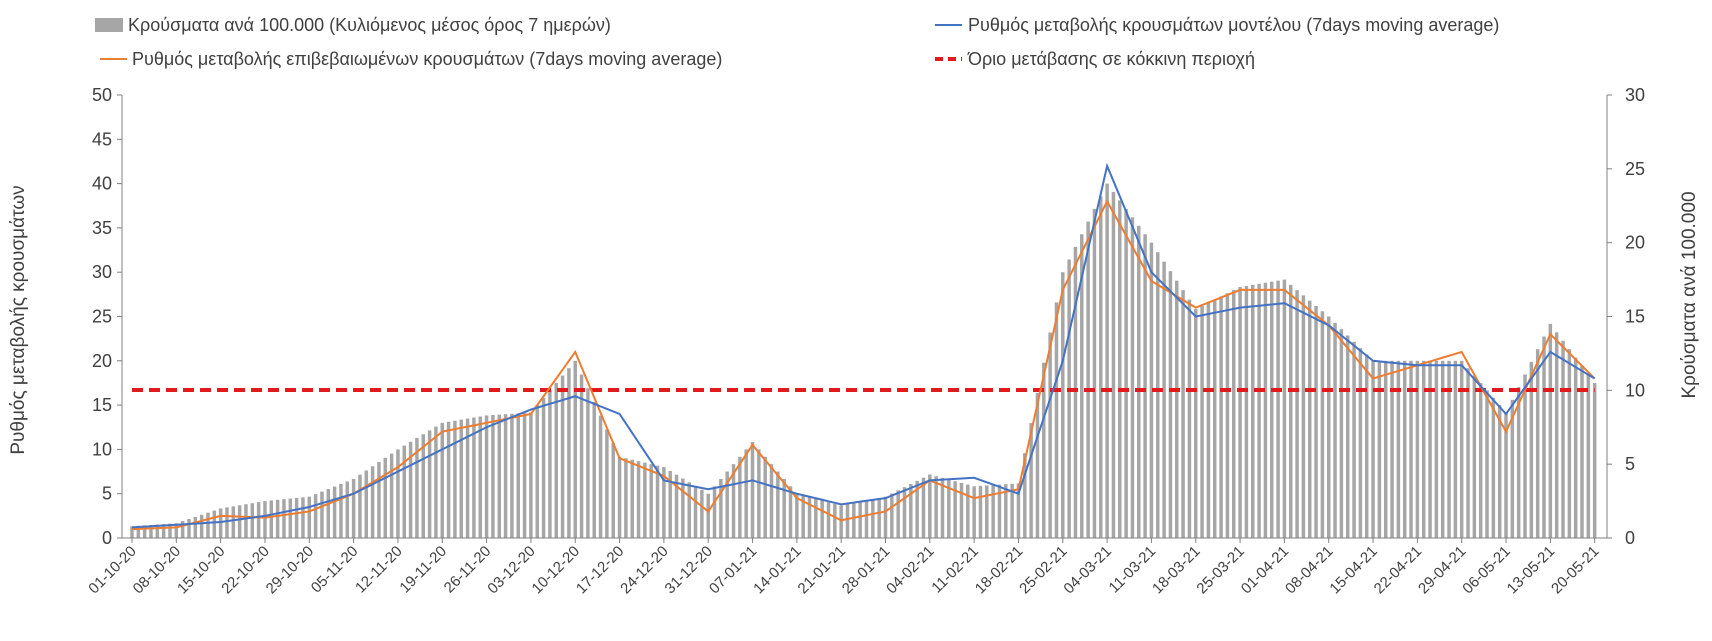 This screenshot has width=1712, height=641. I want to click on x-tick-label: 04-02-21, so click(910, 570).